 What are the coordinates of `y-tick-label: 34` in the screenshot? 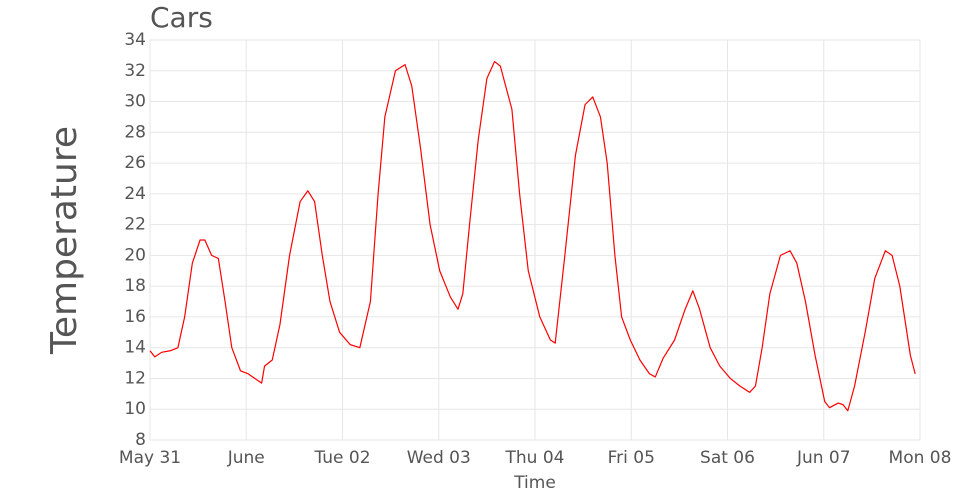 It's located at (135, 40).